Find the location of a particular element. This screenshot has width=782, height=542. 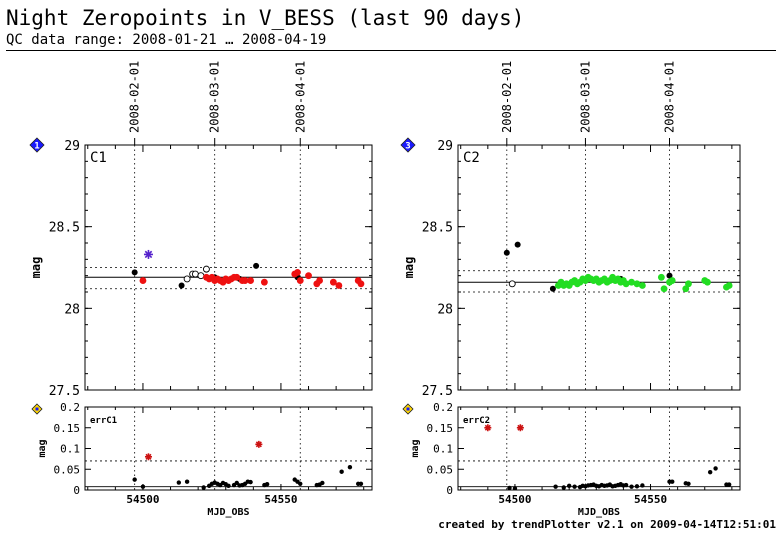

panel-label: C1 is located at coordinates (98, 158).